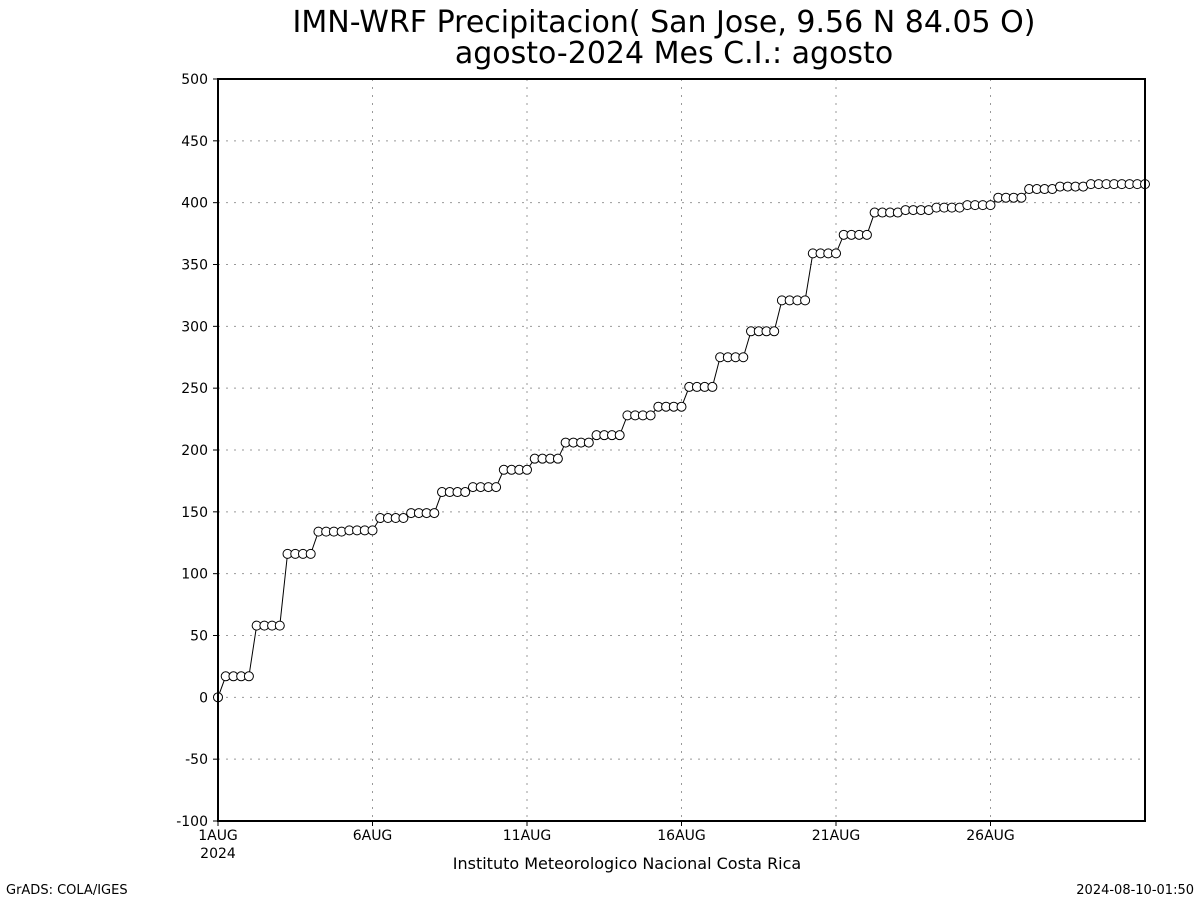 The image size is (1200, 900). Describe the element at coordinates (194, 575) in the screenshot. I see `y-tick-label: 100` at that location.